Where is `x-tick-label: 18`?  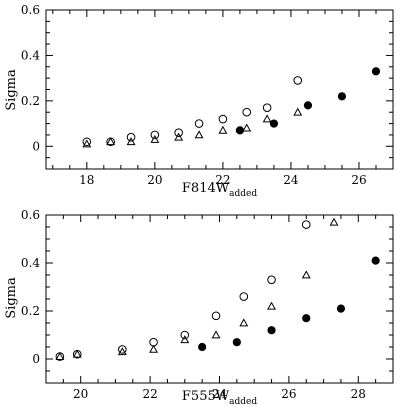
x-tick-label: 18 is located at coordinates (86, 180).